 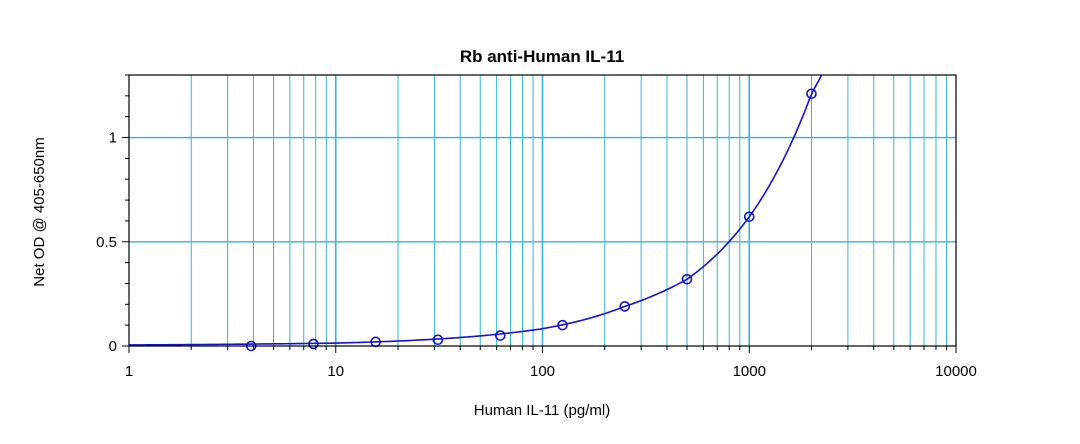 What do you see at coordinates (39, 211) in the screenshot?
I see `y-axis-label: Net OD @ 405-650nm` at bounding box center [39, 211].